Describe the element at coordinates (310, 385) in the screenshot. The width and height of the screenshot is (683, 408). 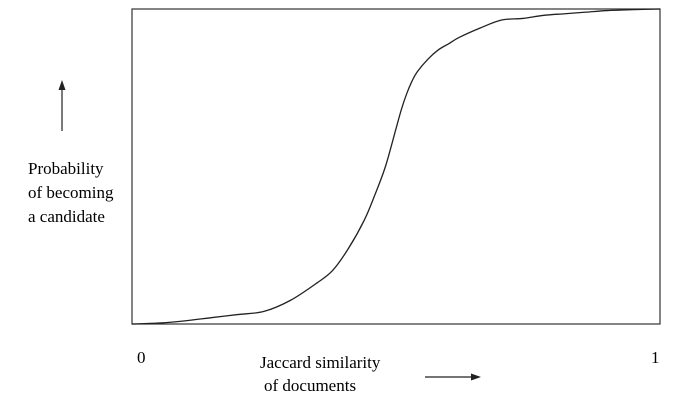
I see `x-axis-label-line-2: of documents` at that location.